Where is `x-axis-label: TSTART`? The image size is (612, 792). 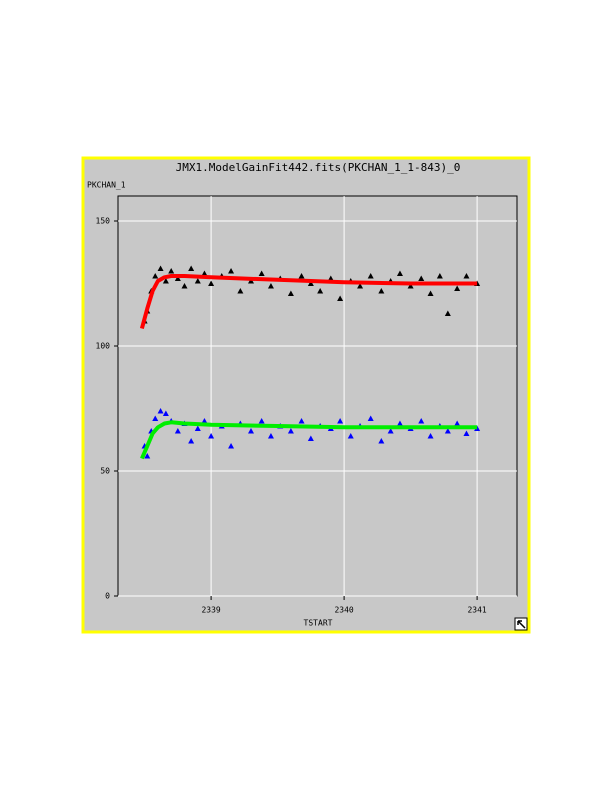
x-axis-label: TSTART is located at coordinates (318, 623).